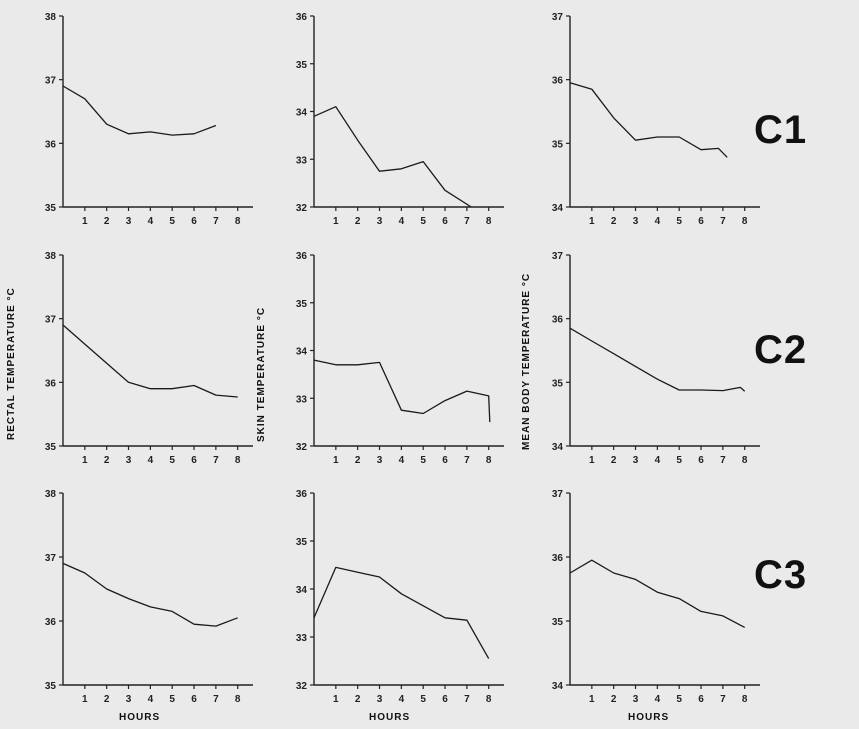 Image resolution: width=859 pixels, height=729 pixels. What do you see at coordinates (149, 597) in the screenshot?
I see `panel-c3-rectal: 35 36 37 38 1 2 3 4 5 6 7 8` at bounding box center [149, 597].